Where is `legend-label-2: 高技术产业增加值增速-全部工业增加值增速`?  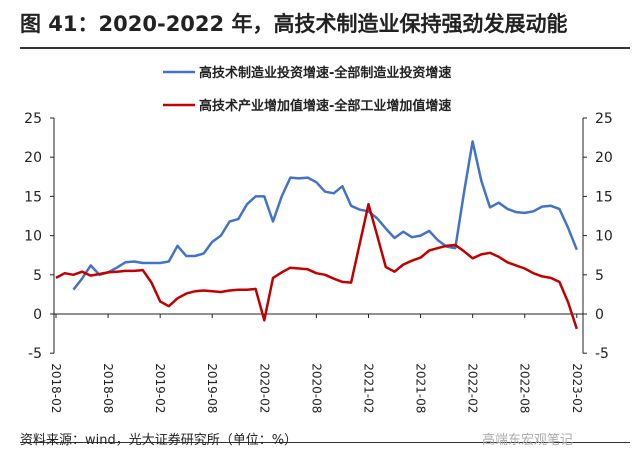
legend-label-2: 高技术产业增加值增速-全部工业增加值增速 is located at coordinates (325, 106).